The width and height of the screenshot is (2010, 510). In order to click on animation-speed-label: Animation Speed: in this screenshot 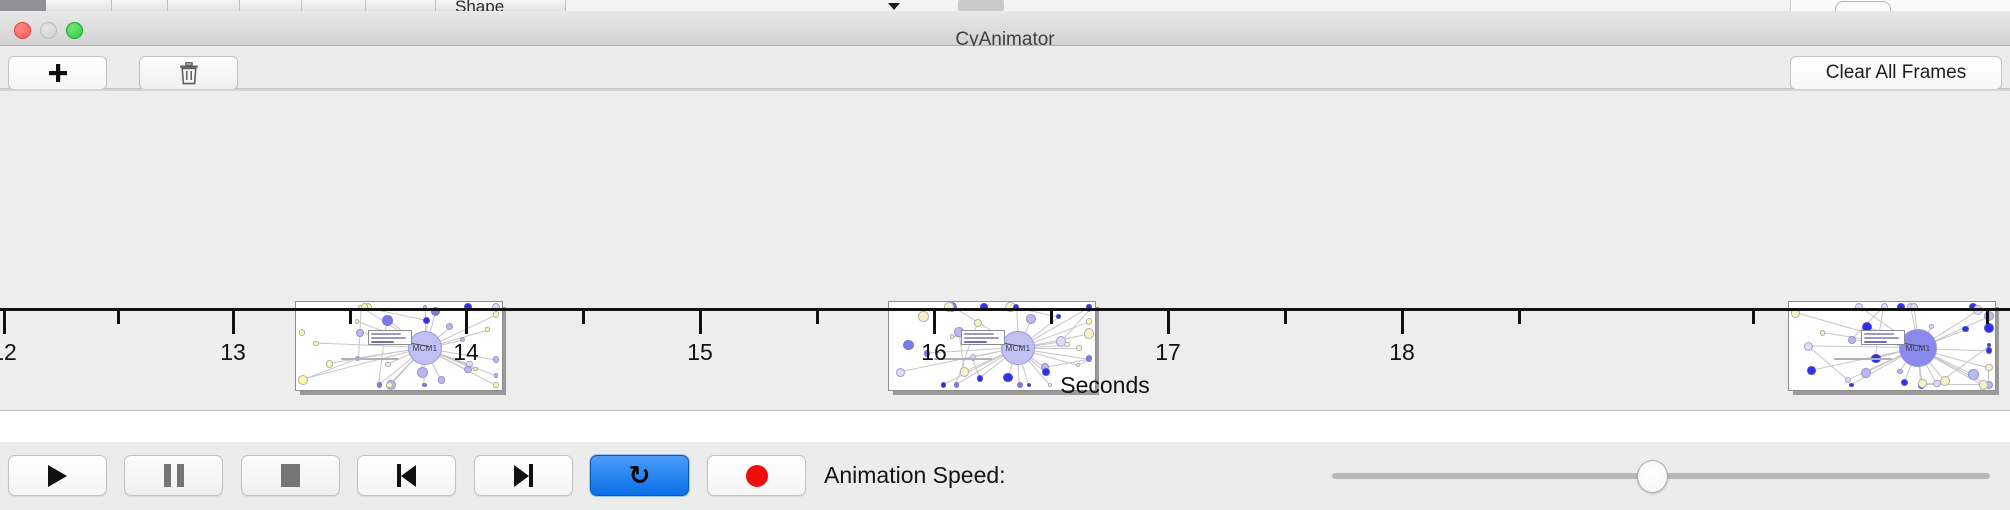, I will do `click(915, 475)`.